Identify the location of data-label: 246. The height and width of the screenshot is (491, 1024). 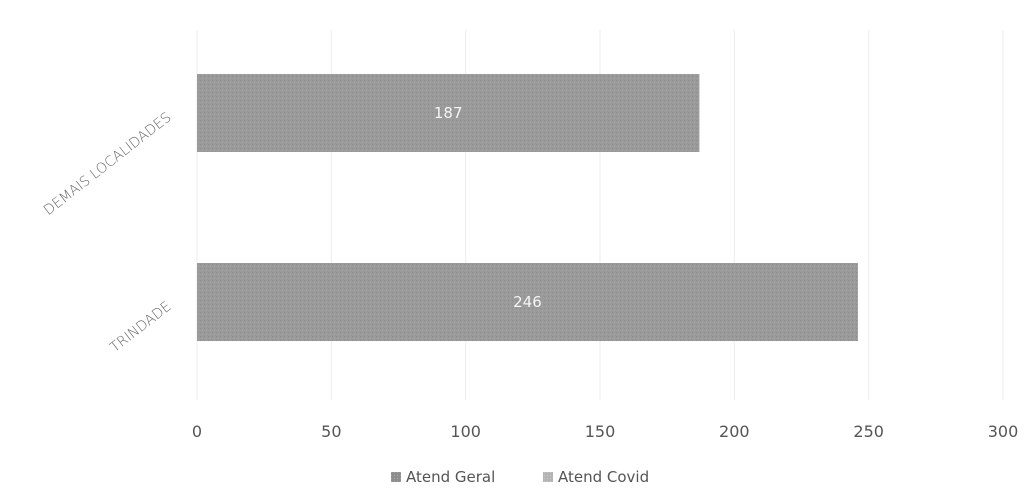
(527, 302).